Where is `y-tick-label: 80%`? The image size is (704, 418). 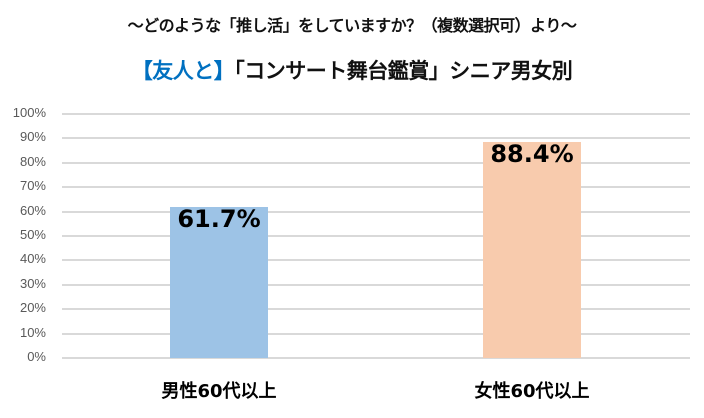 y-tick-label: 80% is located at coordinates (32, 161).